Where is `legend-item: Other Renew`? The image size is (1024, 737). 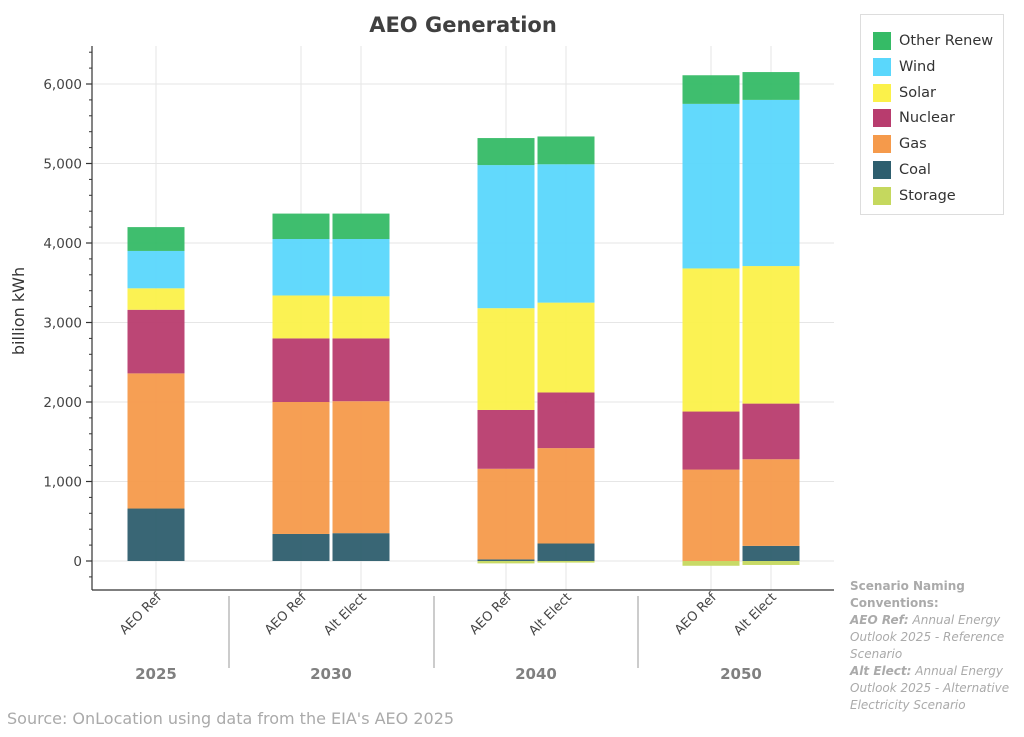 legend-item: Other Renew is located at coordinates (933, 41).